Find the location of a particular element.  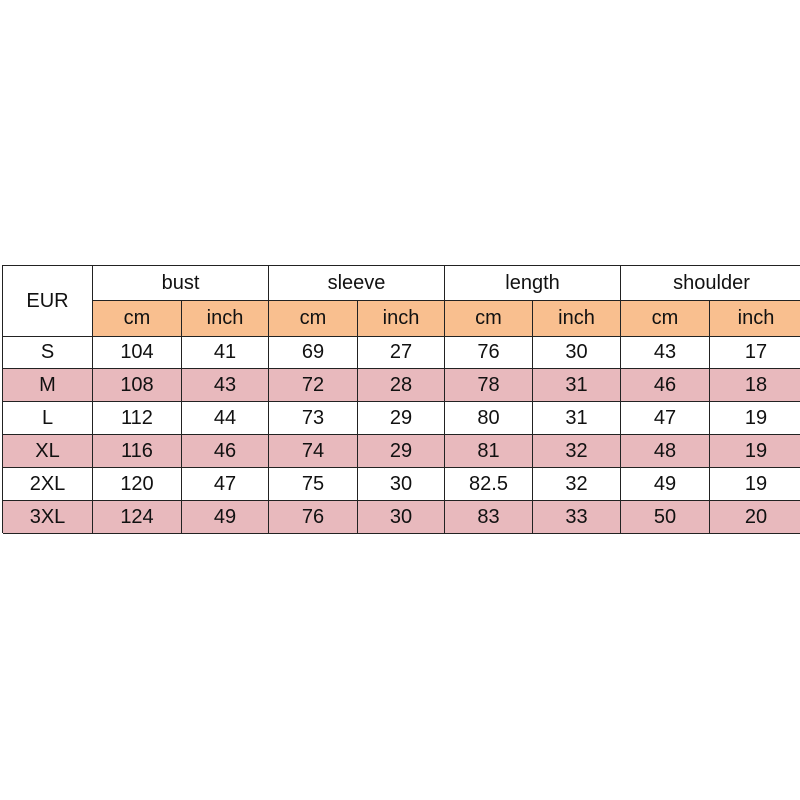

measurement: 78 is located at coordinates (489, 385).